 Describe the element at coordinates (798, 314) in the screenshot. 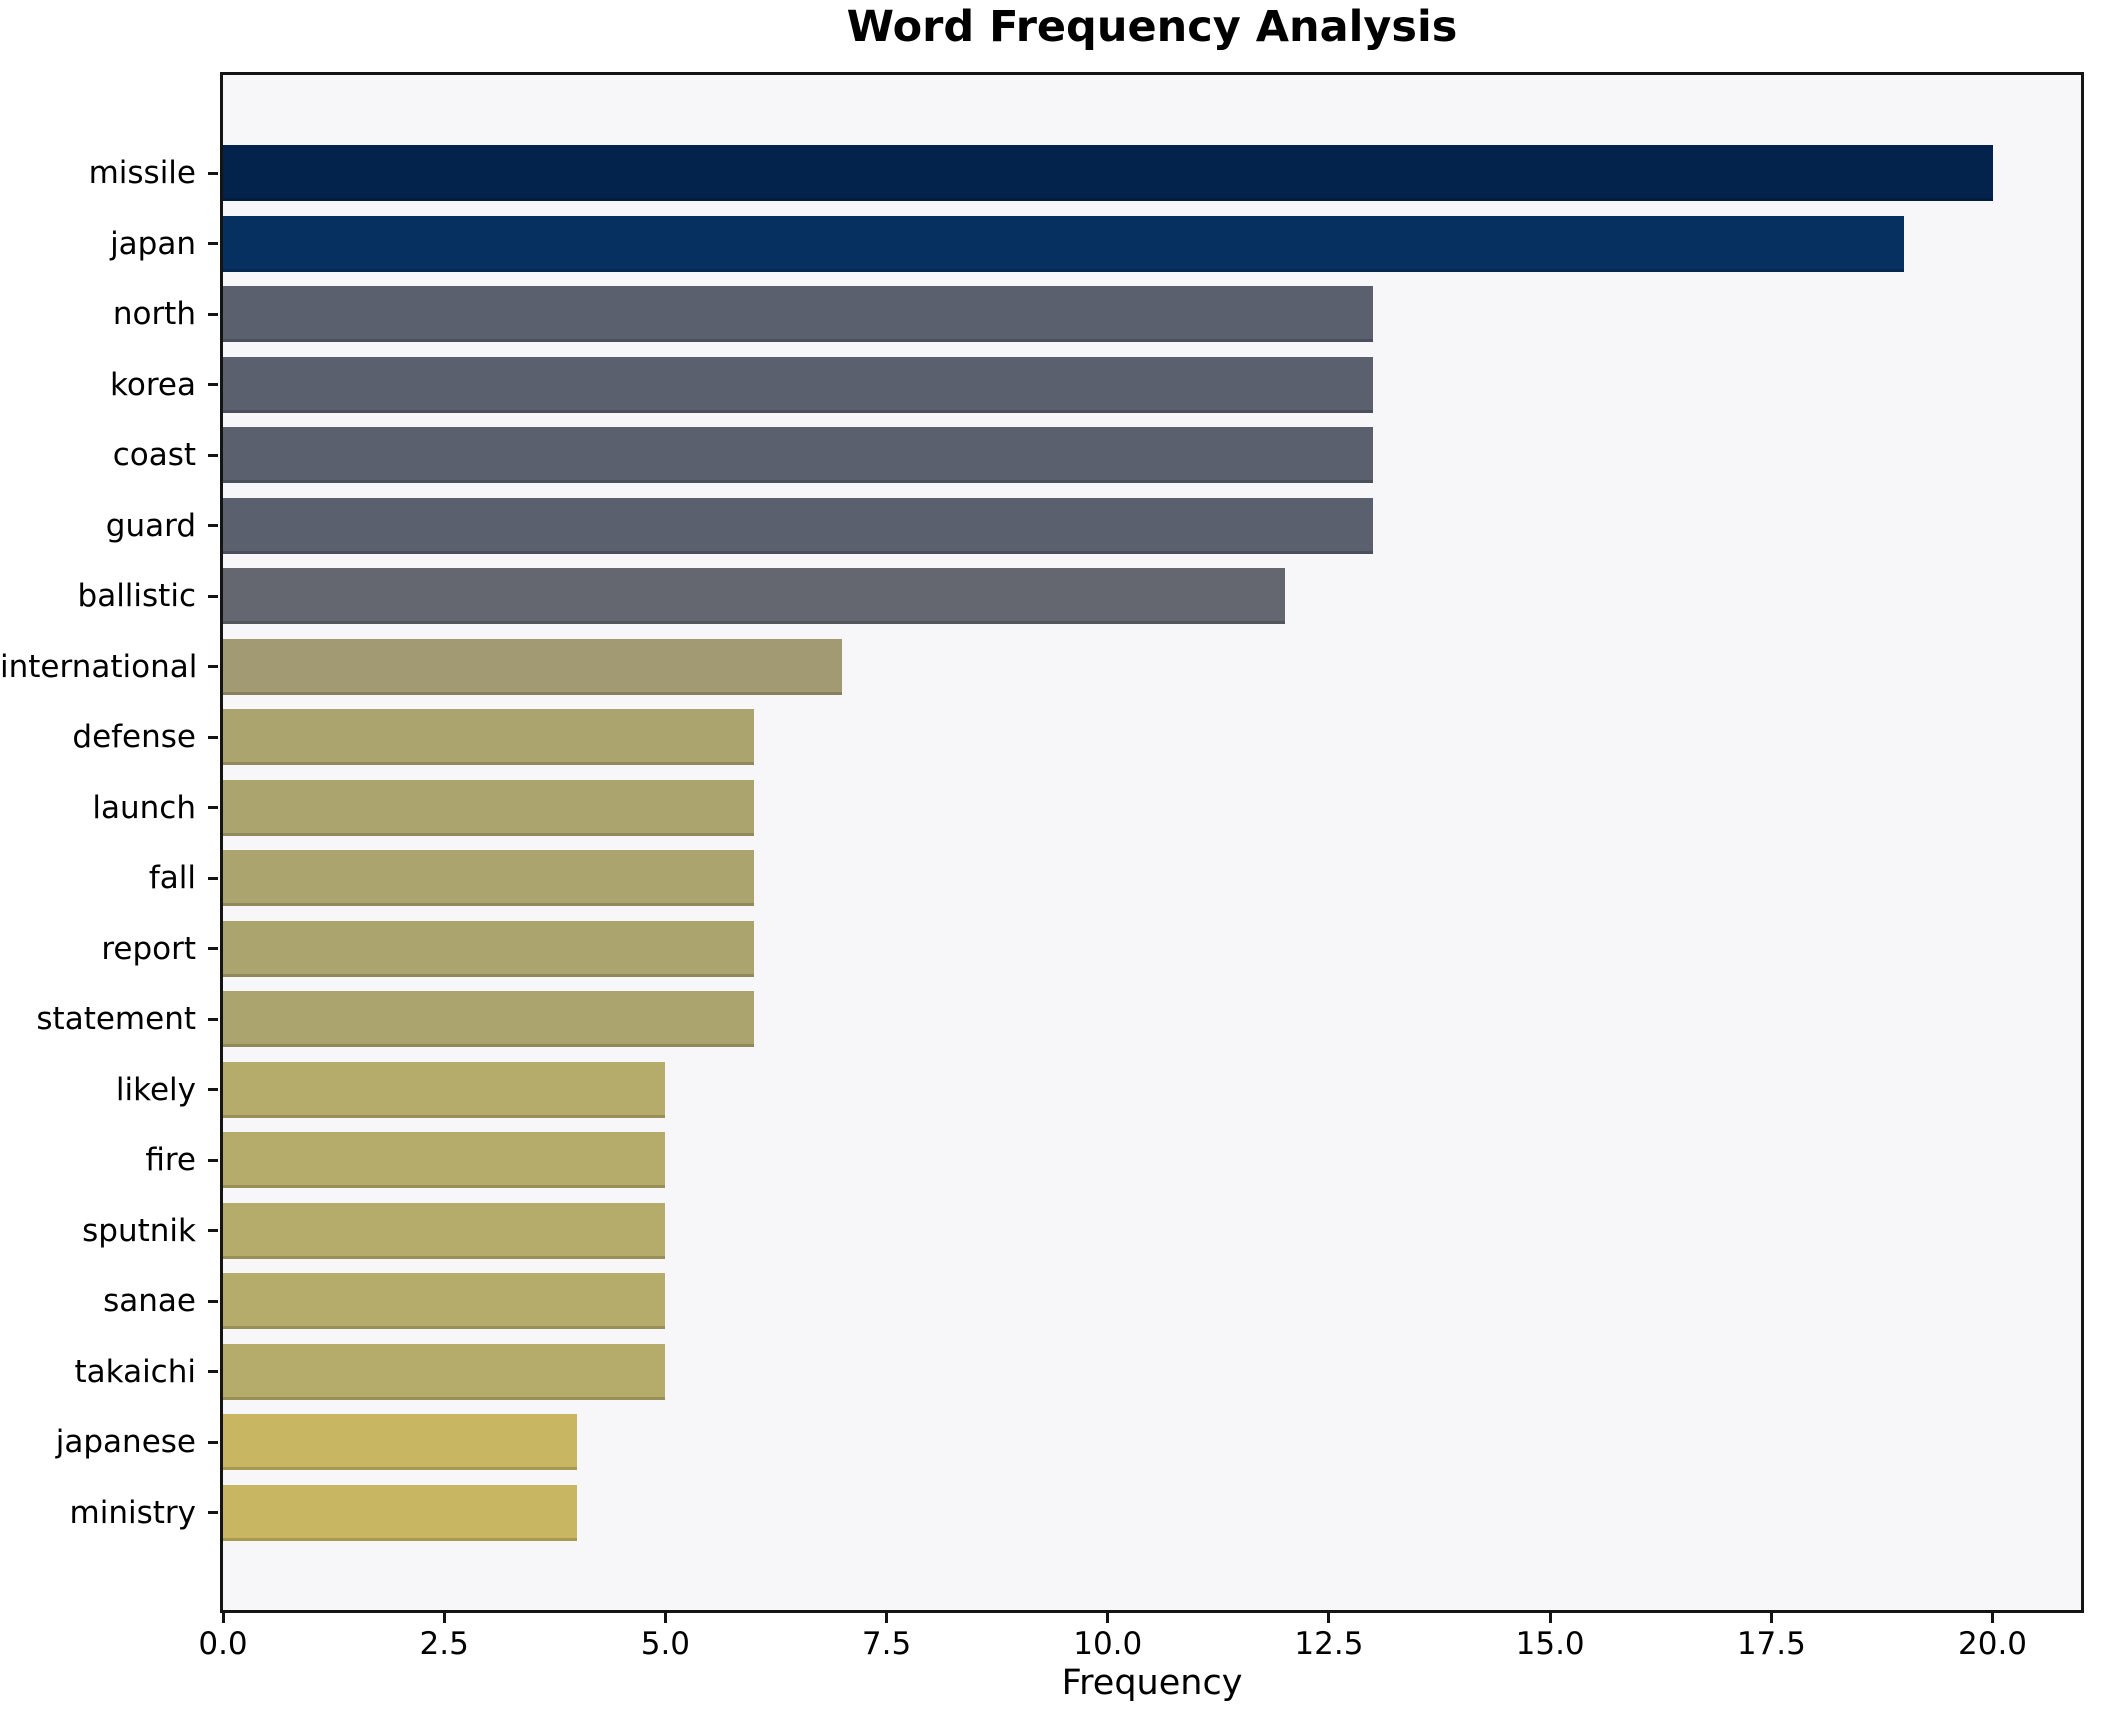

I see `bar-north` at that location.